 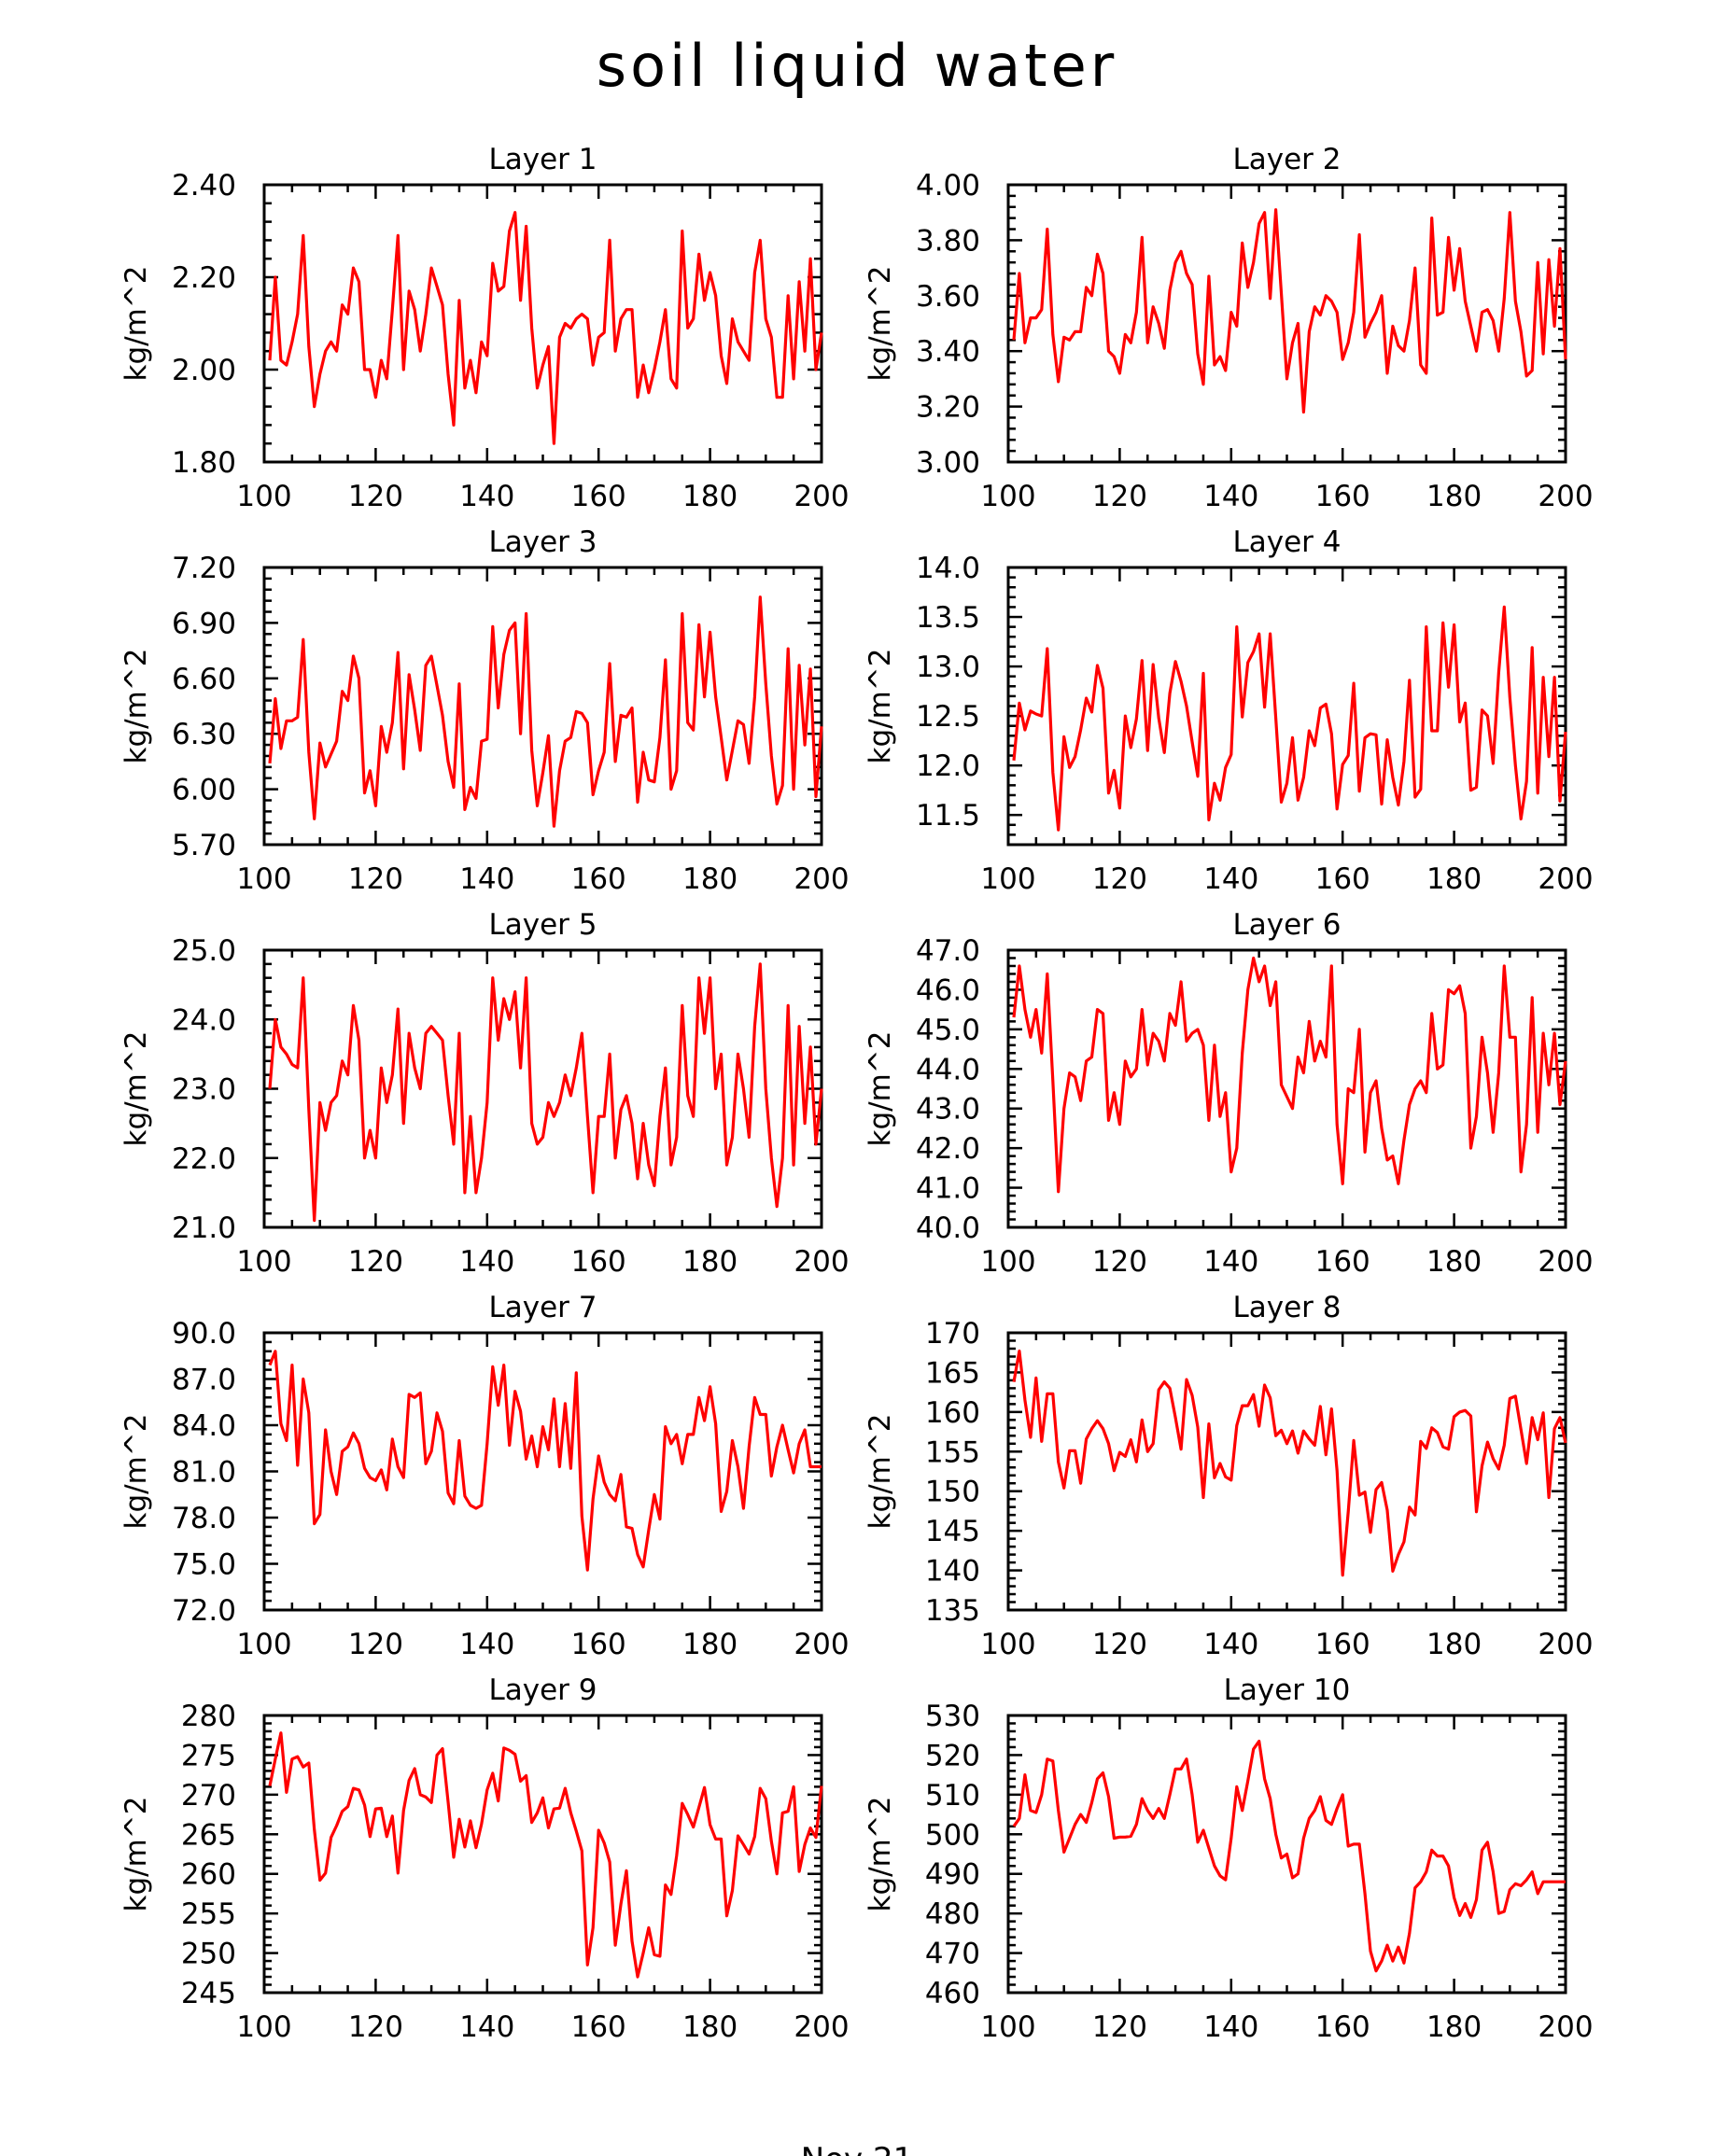 I want to click on panel-title: Layer 10, so click(x=1288, y=1690).